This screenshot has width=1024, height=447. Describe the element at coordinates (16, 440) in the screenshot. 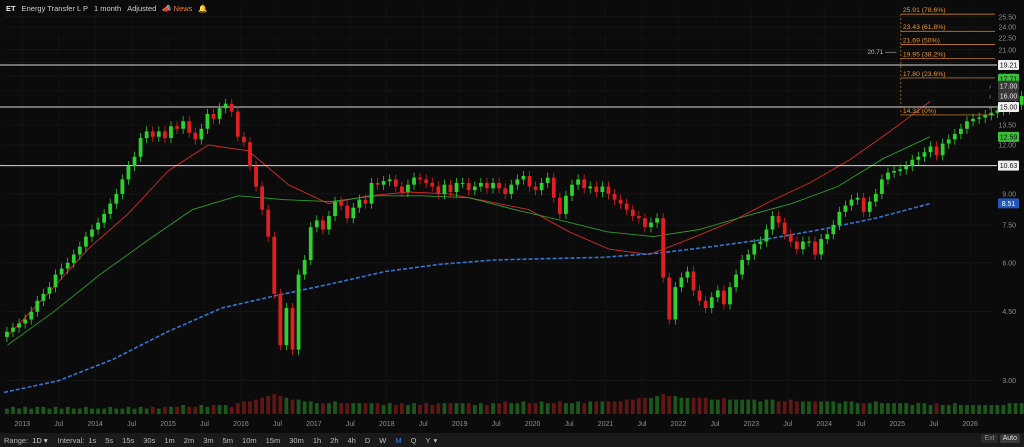

I see `range-label: Range:` at that location.